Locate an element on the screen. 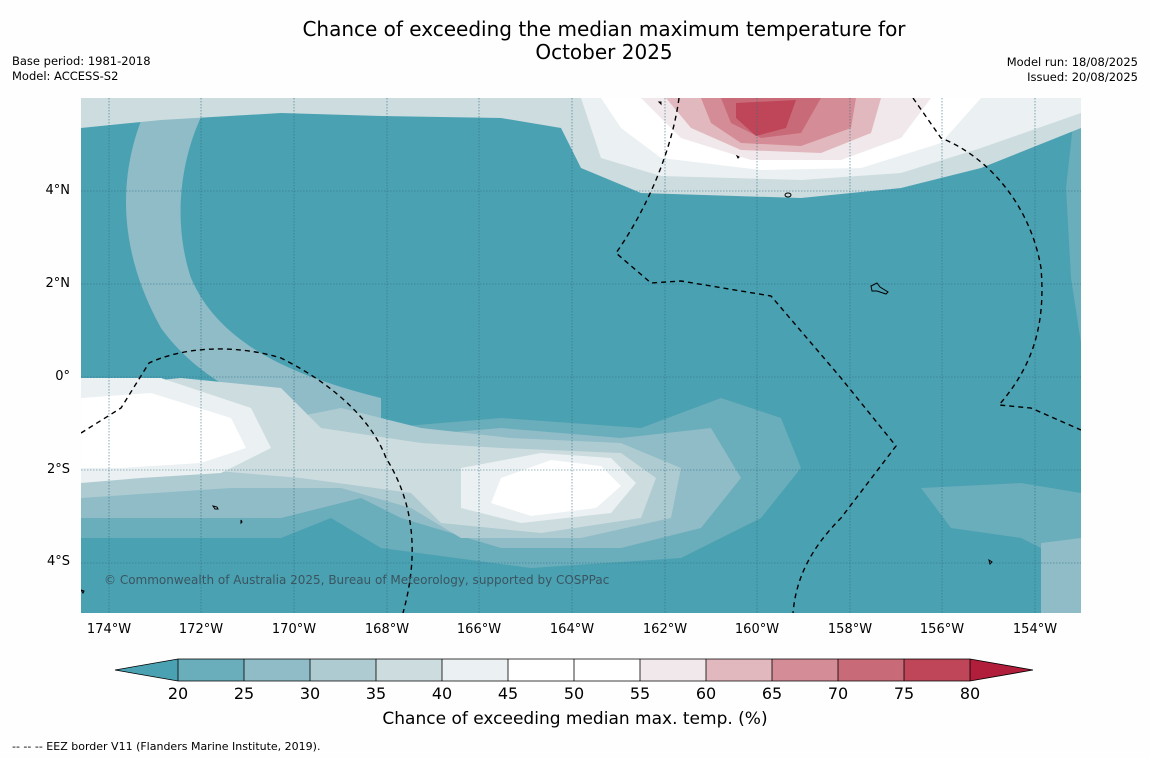 This screenshot has width=1150, height=758. colorbar-tick-40: 40 is located at coordinates (442, 693).